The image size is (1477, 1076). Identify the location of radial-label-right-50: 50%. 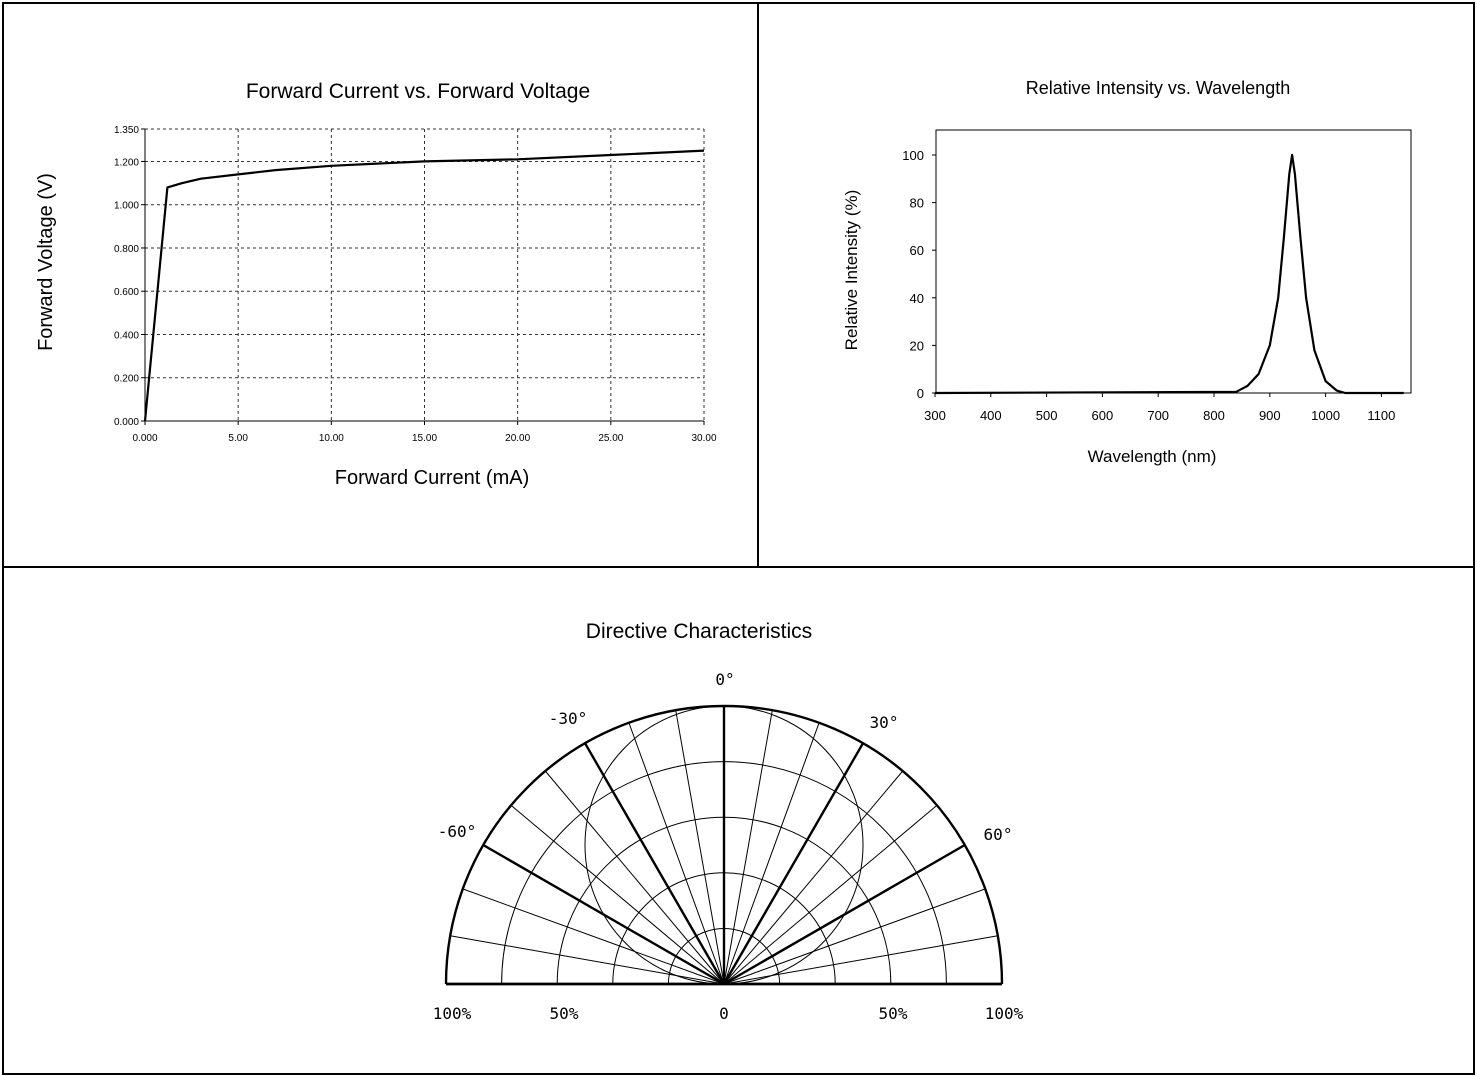
(893, 1013).